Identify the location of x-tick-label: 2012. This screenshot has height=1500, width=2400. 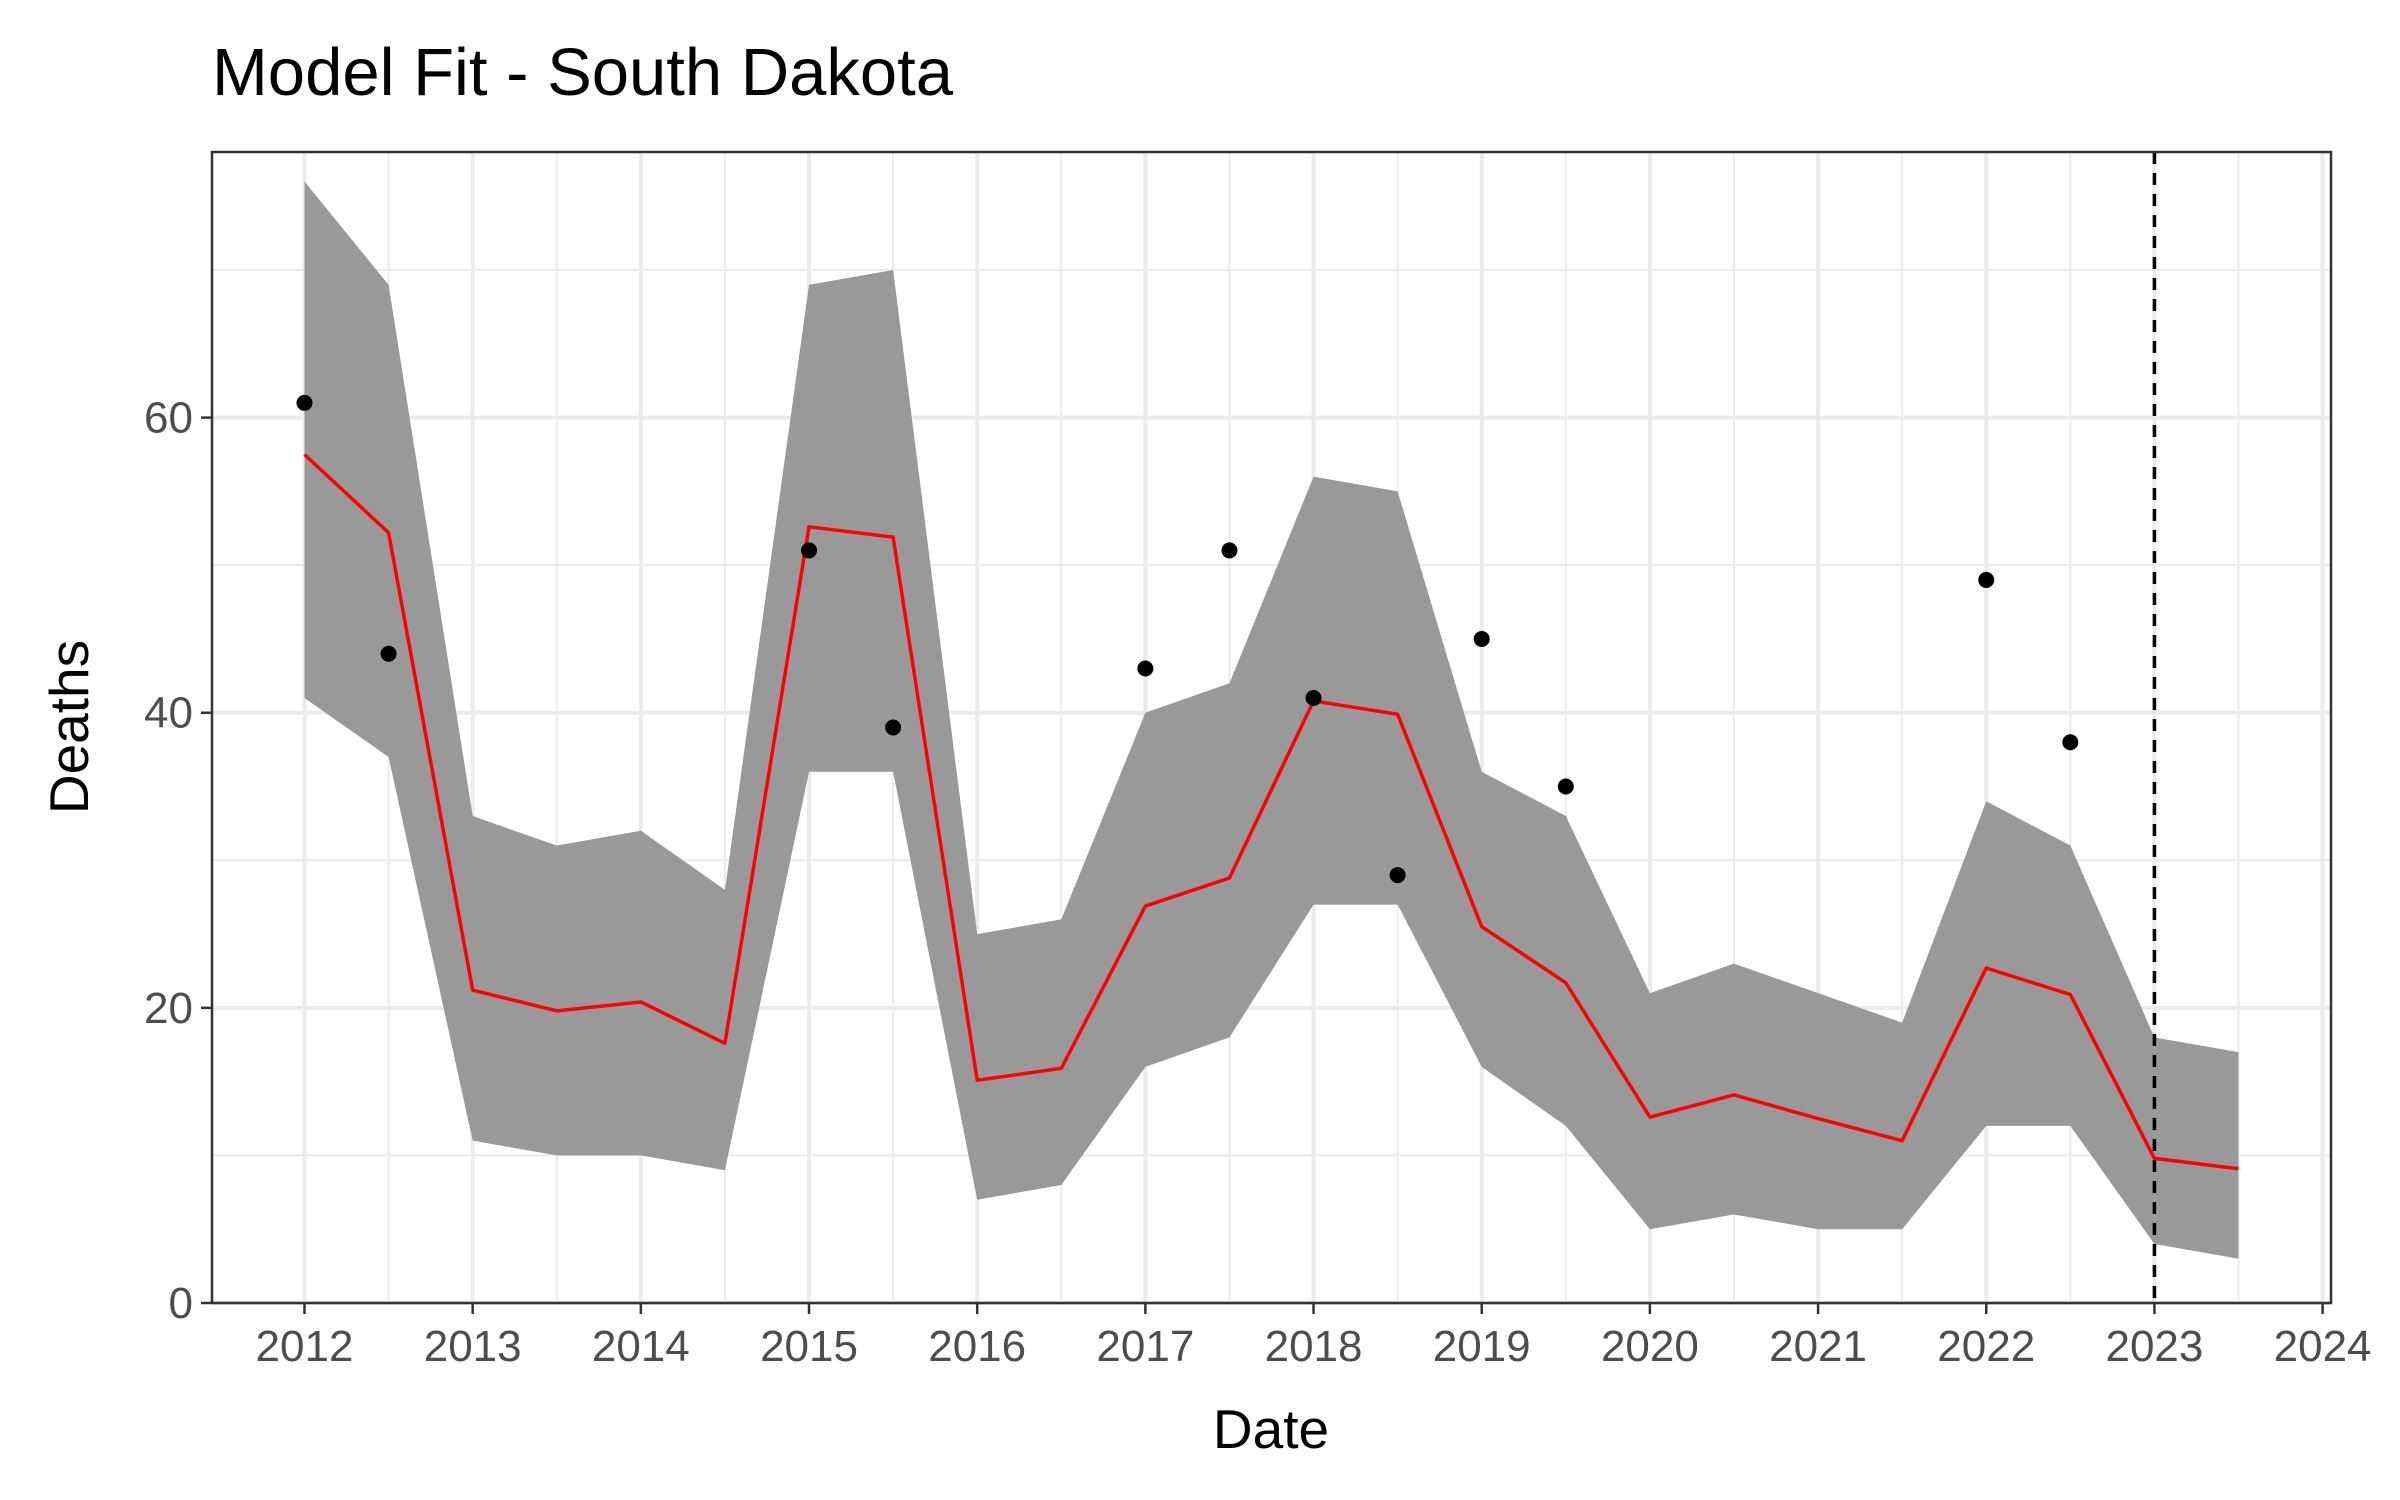
(305, 1346).